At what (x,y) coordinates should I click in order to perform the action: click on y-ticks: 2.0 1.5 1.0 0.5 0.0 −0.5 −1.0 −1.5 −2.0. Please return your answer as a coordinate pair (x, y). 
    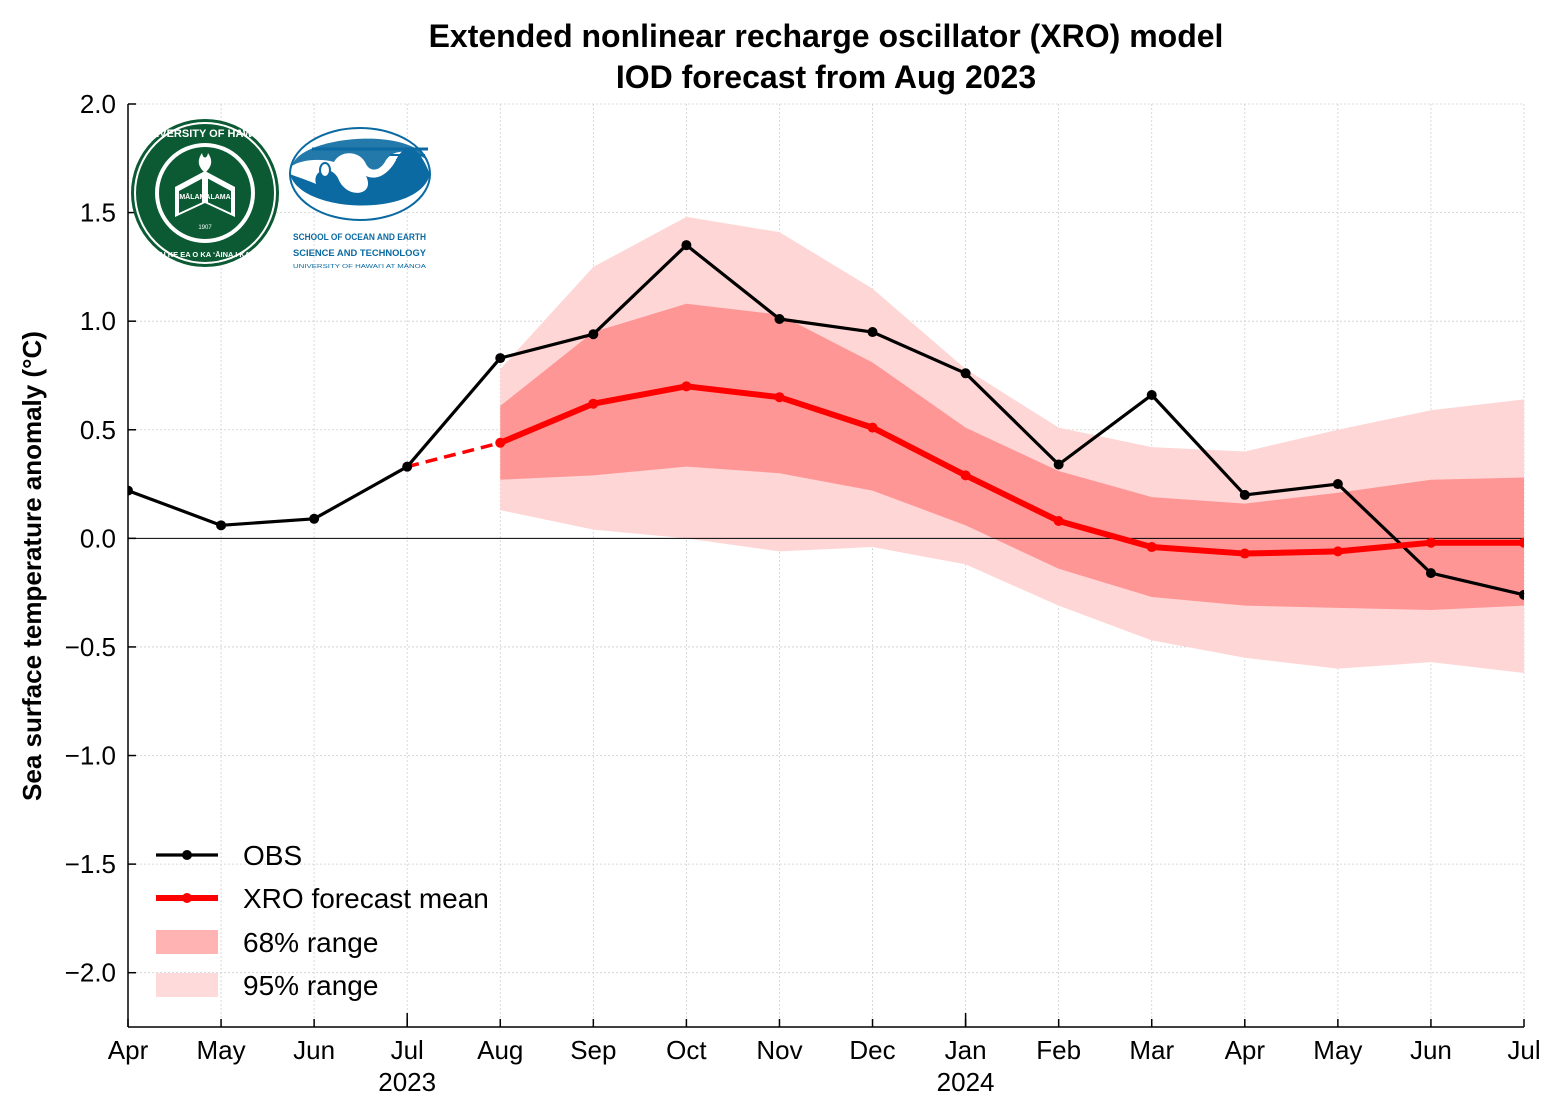
    Looking at the image, I should click on (100, 538).